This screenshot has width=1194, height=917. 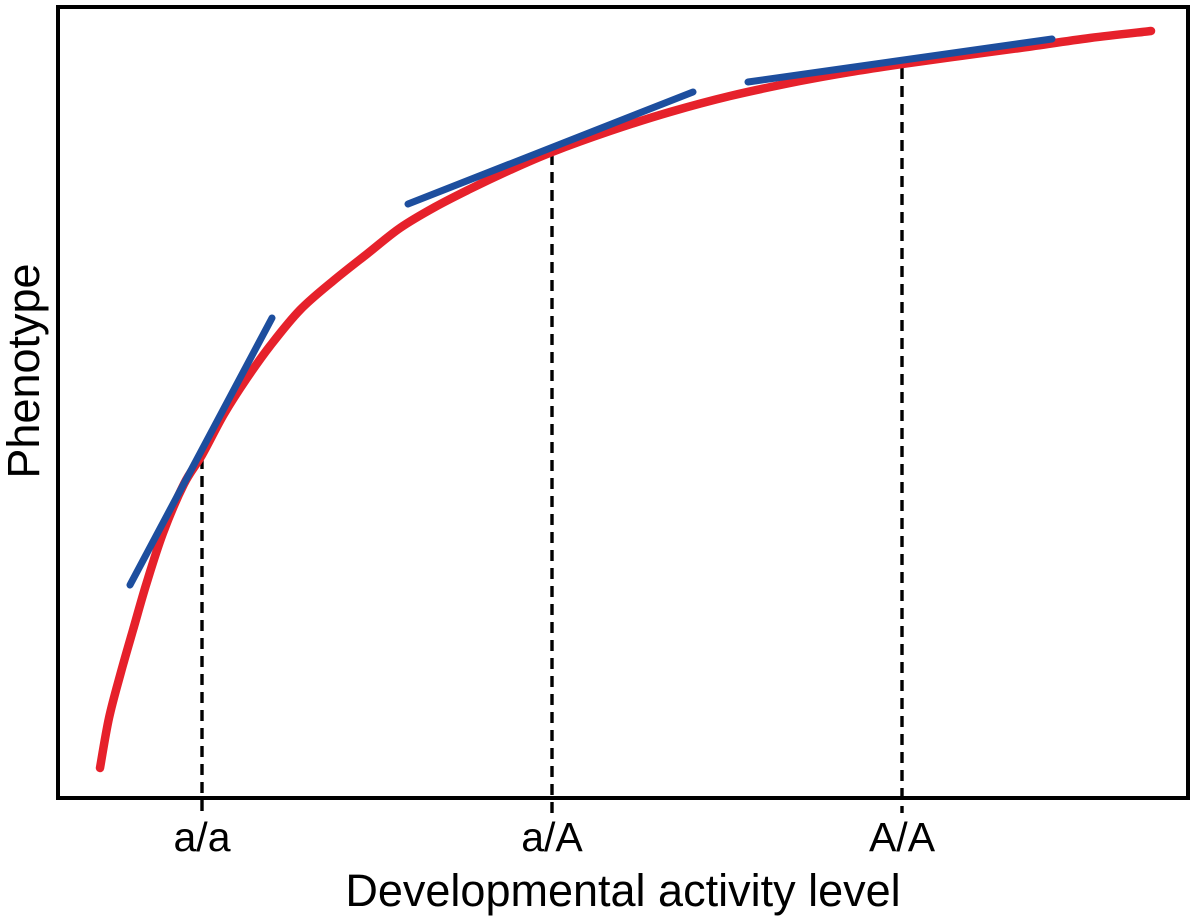 What do you see at coordinates (201, 451) in the screenshot?
I see `tangent-line-aa` at bounding box center [201, 451].